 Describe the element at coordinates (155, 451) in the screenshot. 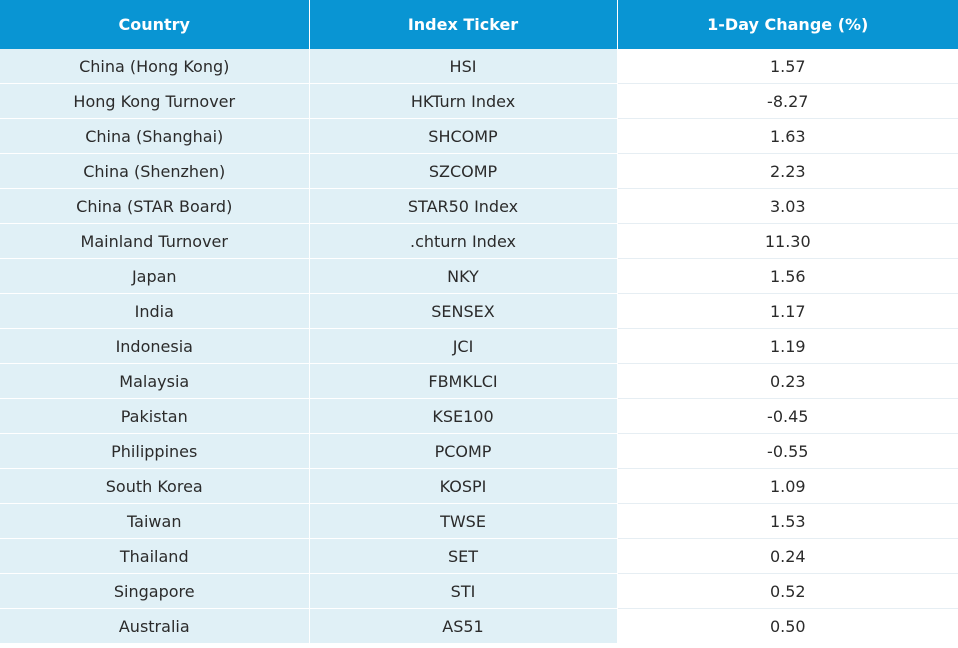

I see `cell-country: Philippines` at that location.